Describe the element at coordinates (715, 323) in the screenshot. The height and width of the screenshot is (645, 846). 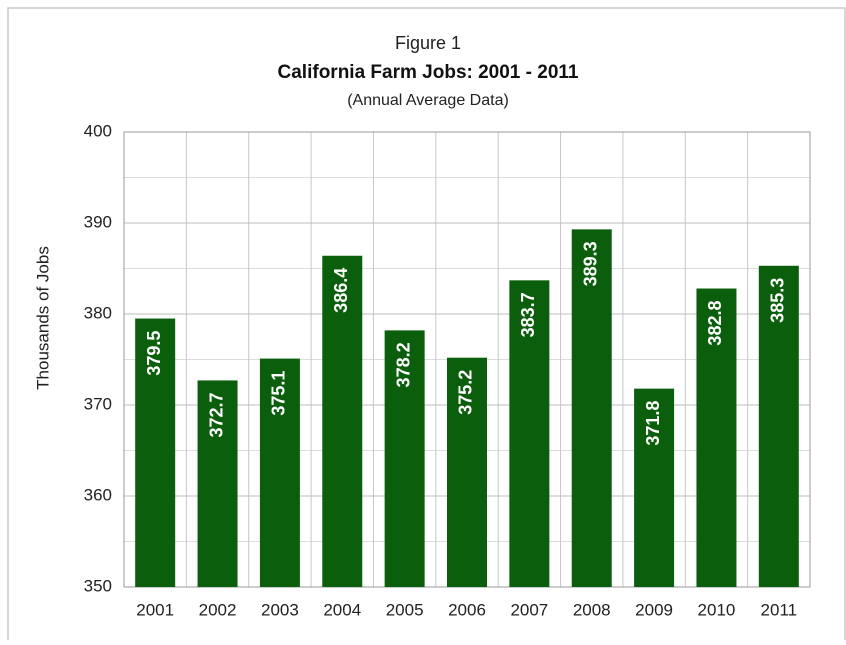
I see `data-label: 382.8` at that location.